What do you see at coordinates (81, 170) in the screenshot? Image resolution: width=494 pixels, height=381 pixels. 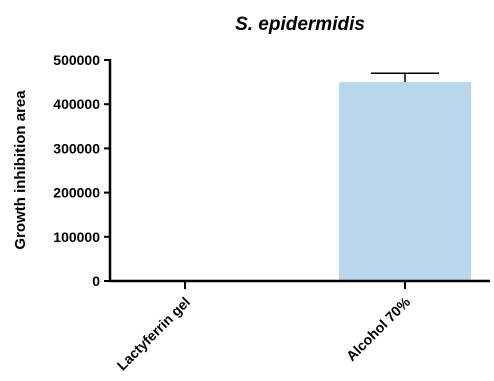 I see `y-axis-ticks: 0 100000 200000 300000 400000 500000` at bounding box center [81, 170].